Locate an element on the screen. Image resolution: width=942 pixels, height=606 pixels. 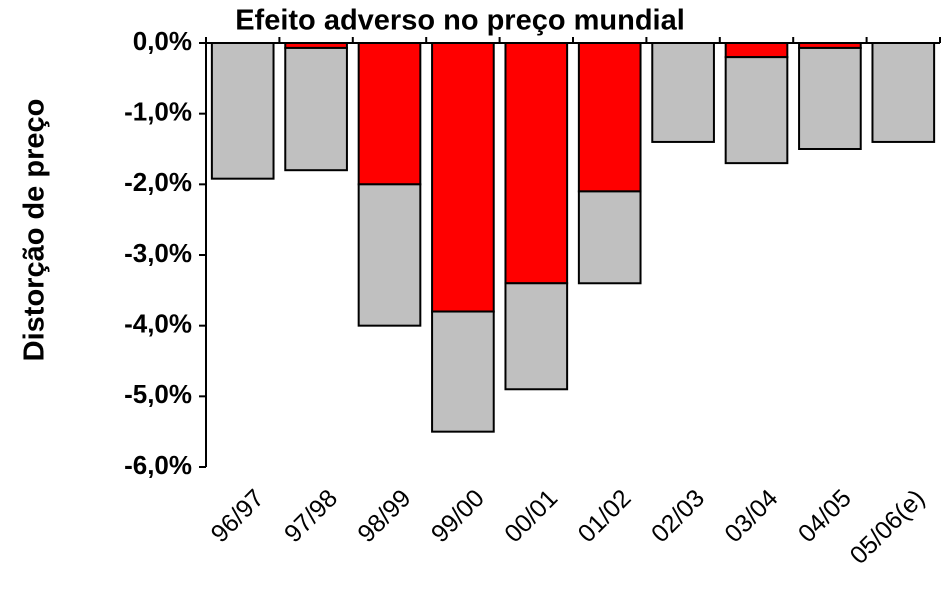
x-tick-label: 05/06(e) is located at coordinates (888, 527).